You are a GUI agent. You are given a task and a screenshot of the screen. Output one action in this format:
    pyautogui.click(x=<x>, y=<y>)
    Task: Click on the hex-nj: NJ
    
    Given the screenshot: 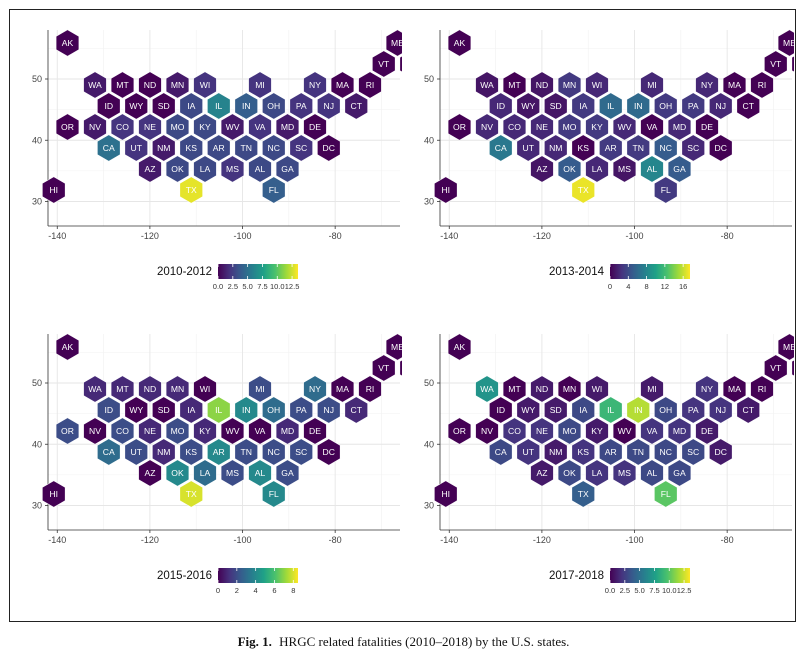 What is the action you would take?
    pyautogui.click(x=721, y=106)
    